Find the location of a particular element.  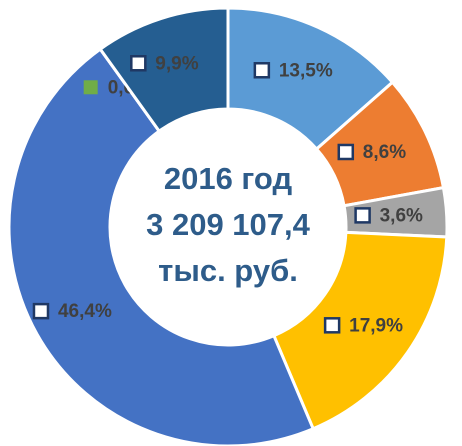

donut-segment is located at coordinates (164, 70).